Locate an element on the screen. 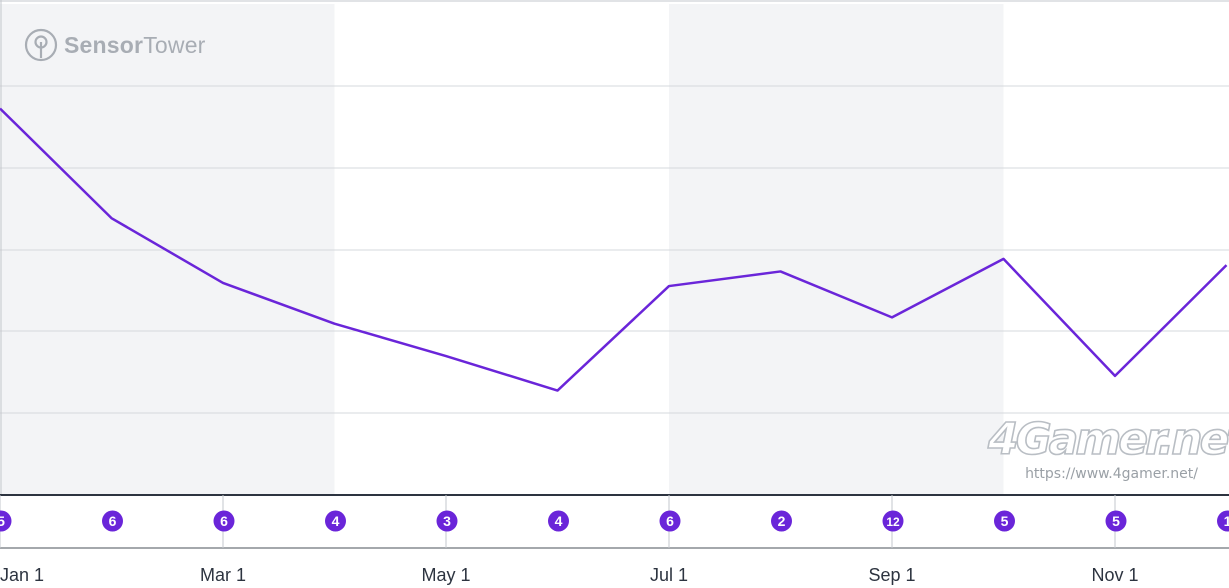 The width and height of the screenshot is (1229, 588). event-marker: 2 is located at coordinates (781, 521).